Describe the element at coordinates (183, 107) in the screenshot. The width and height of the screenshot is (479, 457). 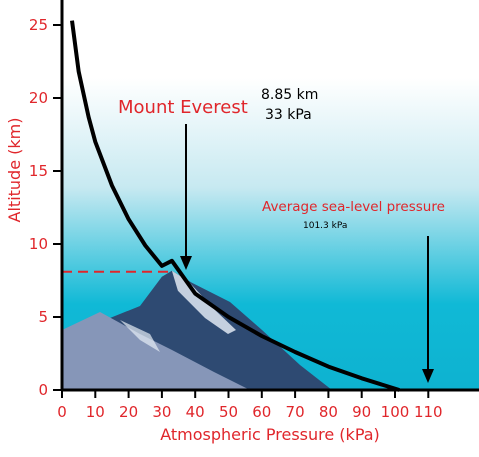
I see `everest-label: Mount Everest` at that location.